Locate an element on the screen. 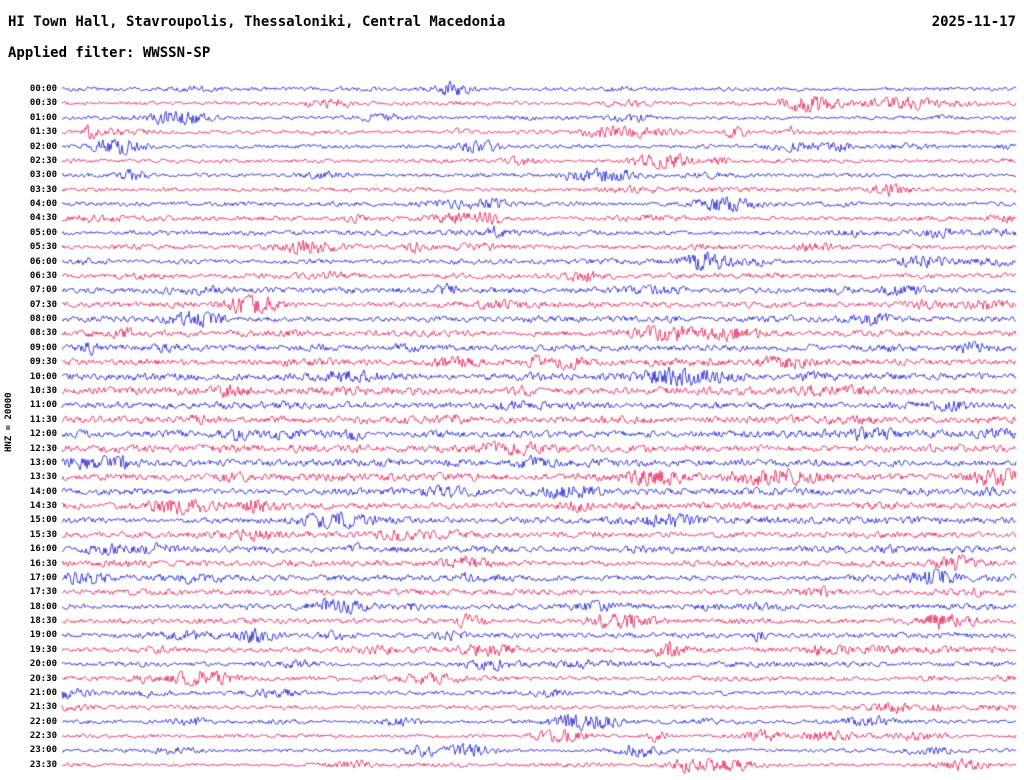  time-label: 00:30 is located at coordinates (43, 103).